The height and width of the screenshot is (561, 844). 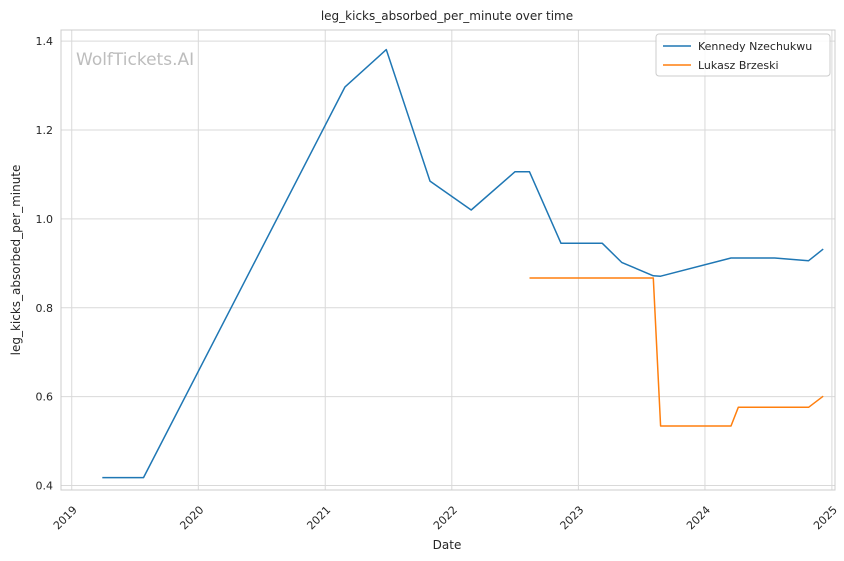 What do you see at coordinates (45, 397) in the screenshot?
I see `y-tick-label: 0.6` at bounding box center [45, 397].